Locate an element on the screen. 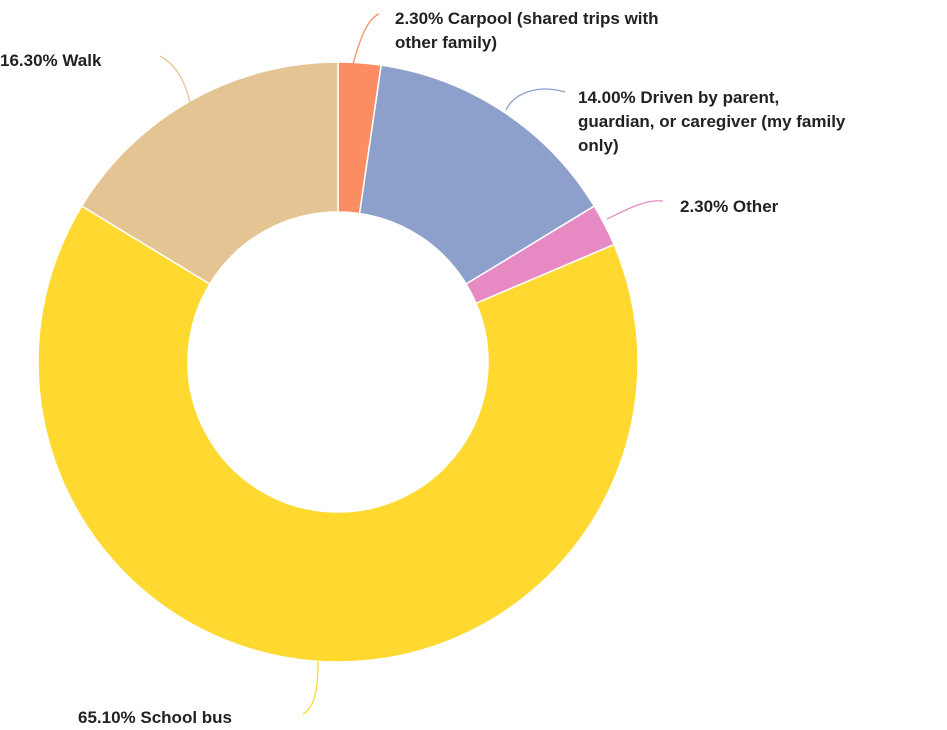 This screenshot has height=730, width=947. slice-label-line: other family) is located at coordinates (446, 42).